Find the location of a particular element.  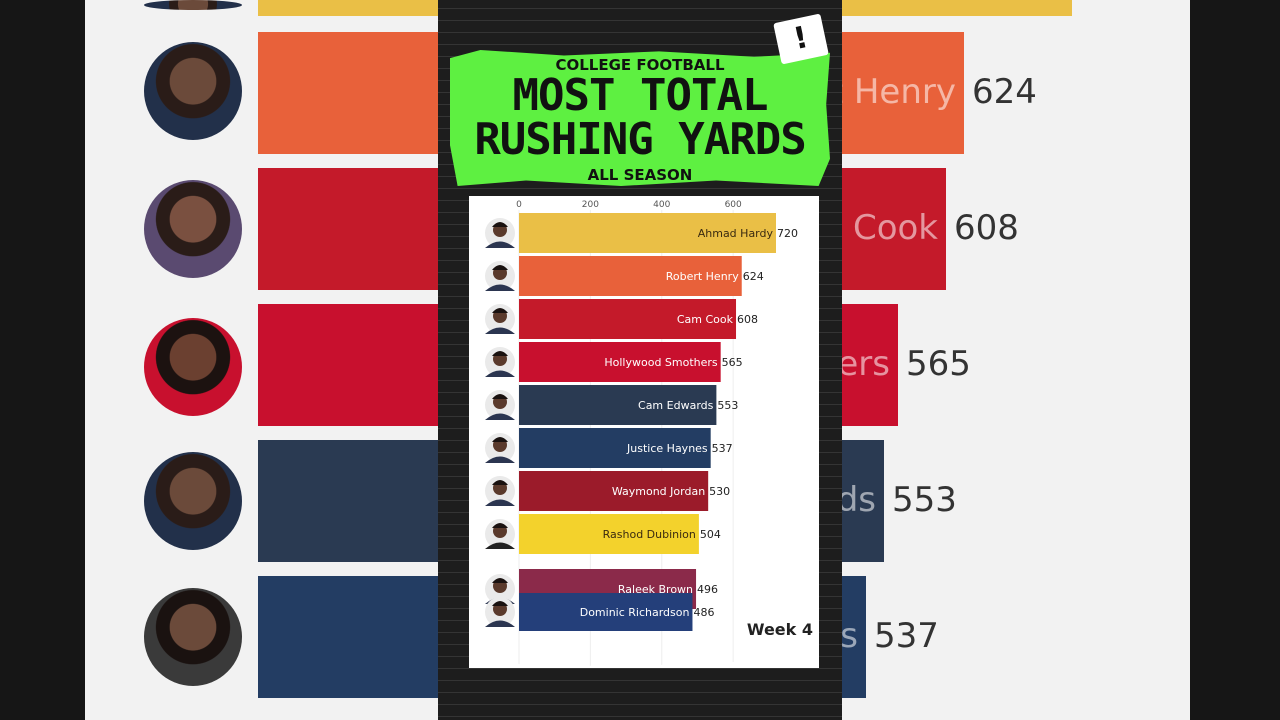

x-tick-label: 600 is located at coordinates (733, 205).